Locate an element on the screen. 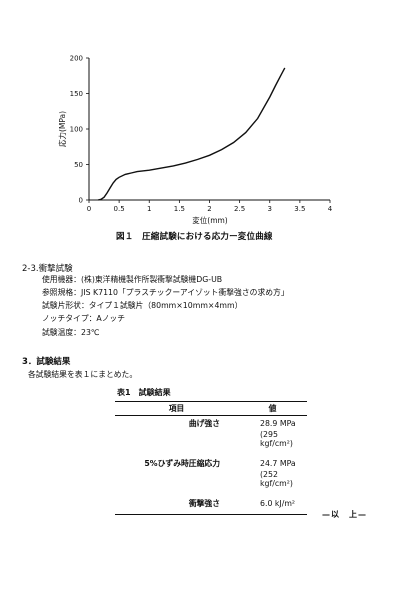 Image resolution: width=400 pixels, height=600 pixels. x-tick-label: 3 is located at coordinates (270, 209).